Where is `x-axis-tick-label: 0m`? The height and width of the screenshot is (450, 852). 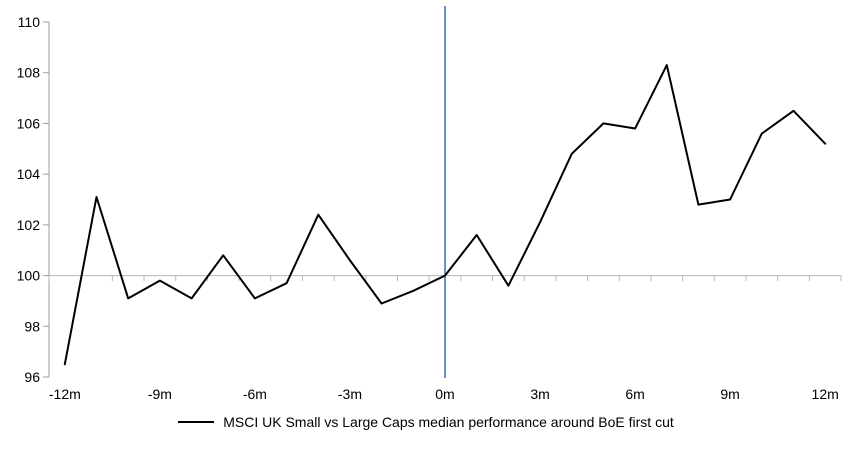 x-axis-tick-label: 0m is located at coordinates (444, 394).